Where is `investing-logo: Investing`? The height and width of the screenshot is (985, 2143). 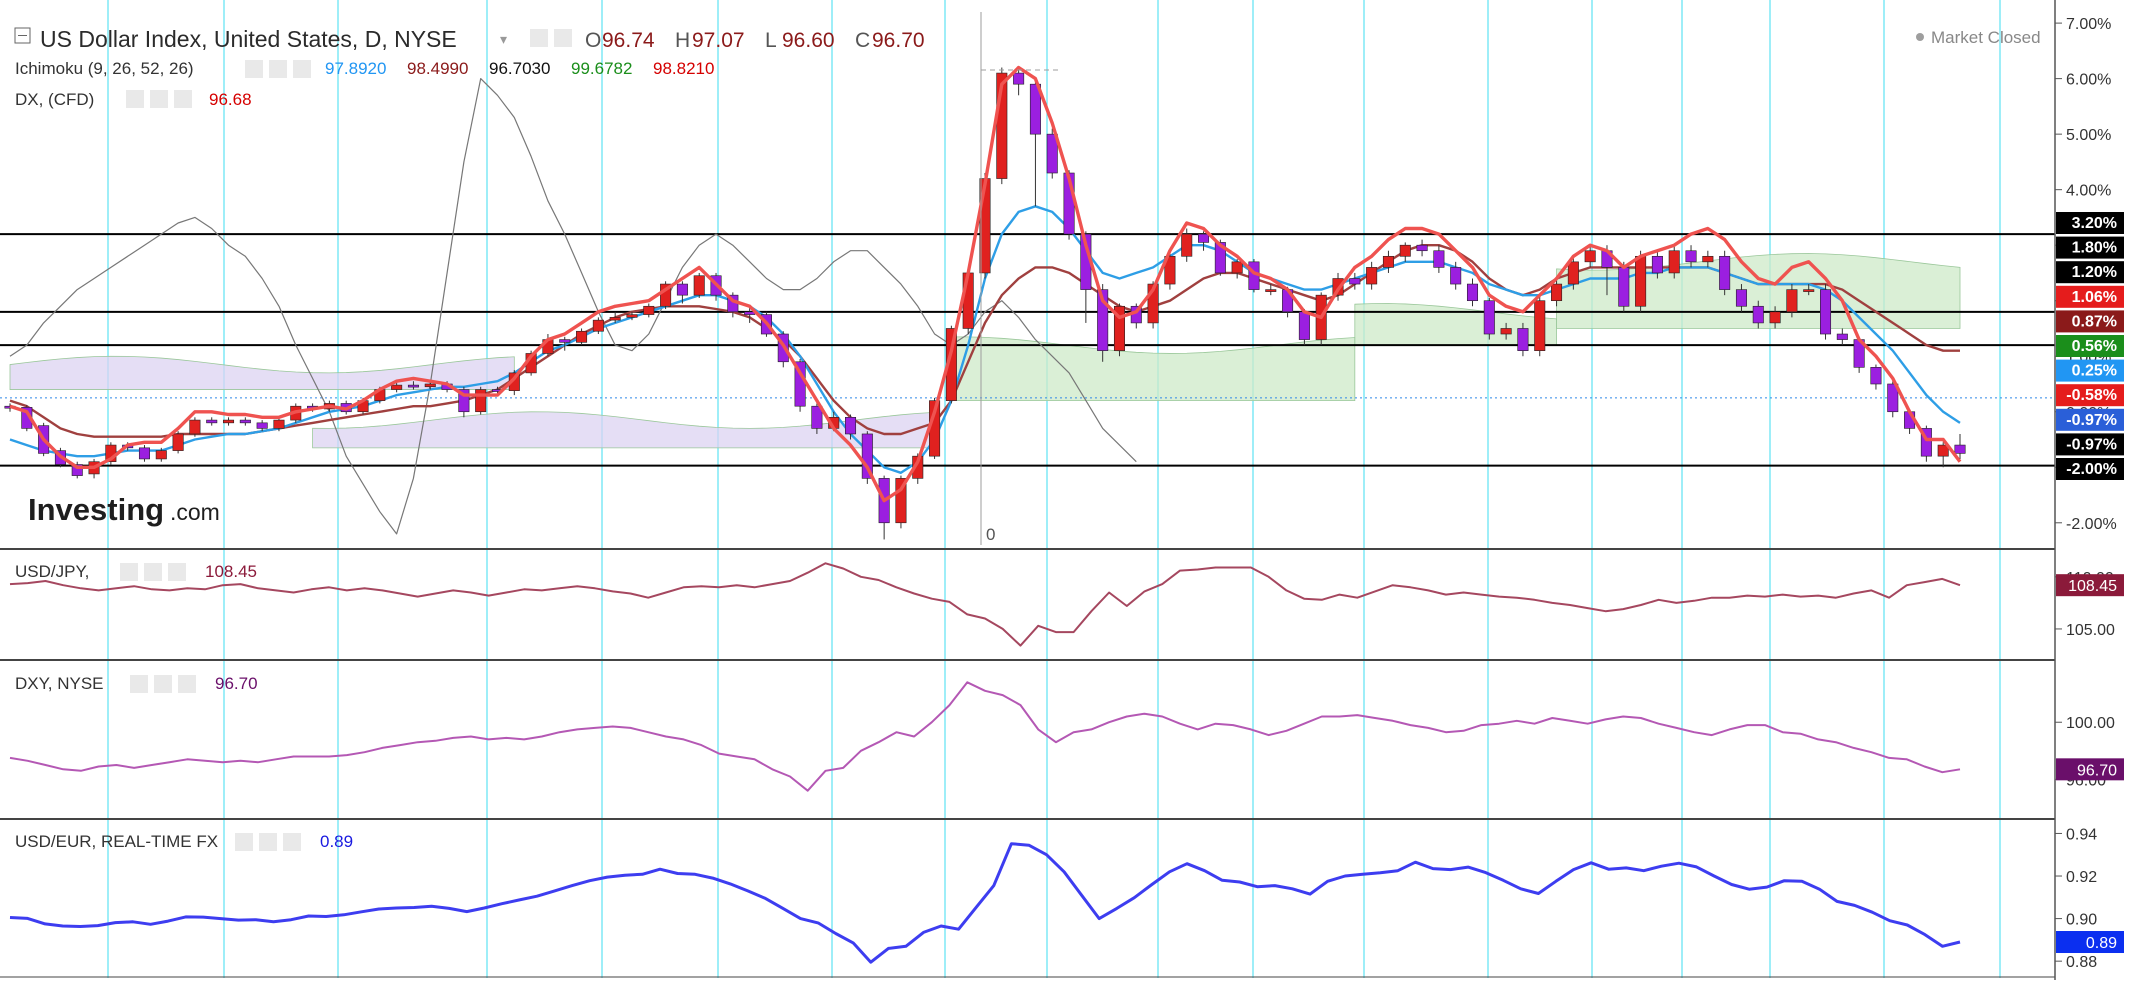 investing-logo: Investing is located at coordinates (96, 509).